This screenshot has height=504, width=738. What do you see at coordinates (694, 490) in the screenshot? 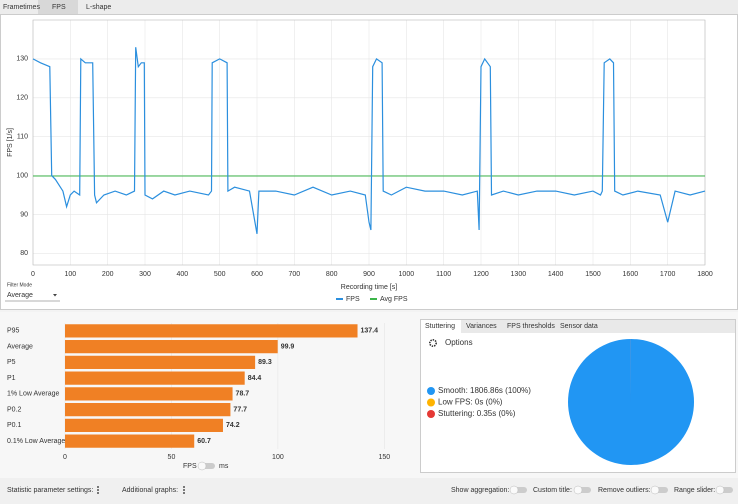
I see `footer-toggle-label: Range slider:` at bounding box center [694, 490].